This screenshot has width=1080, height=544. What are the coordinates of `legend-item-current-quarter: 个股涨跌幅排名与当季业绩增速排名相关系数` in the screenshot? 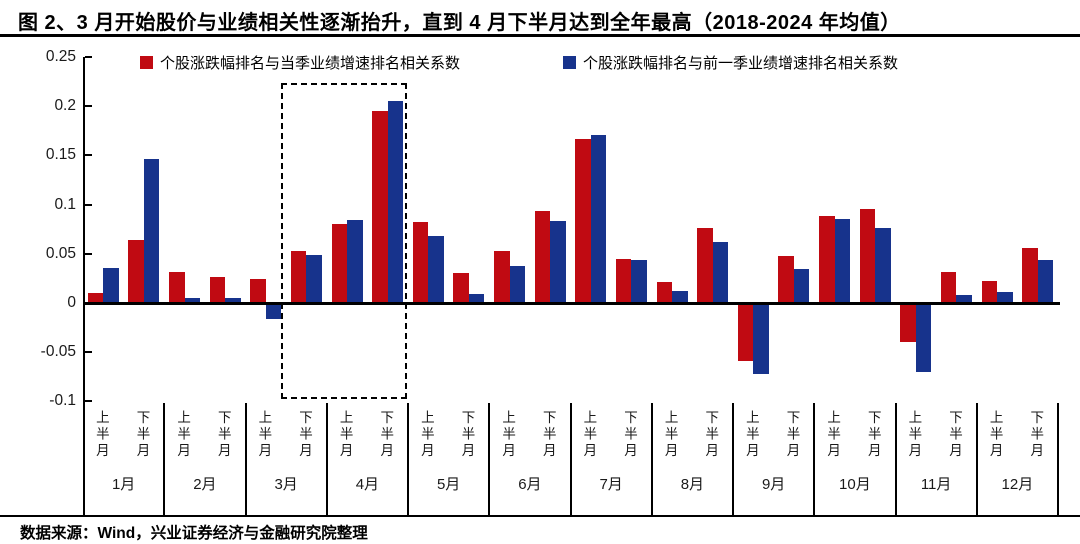 It's located at (300, 62).